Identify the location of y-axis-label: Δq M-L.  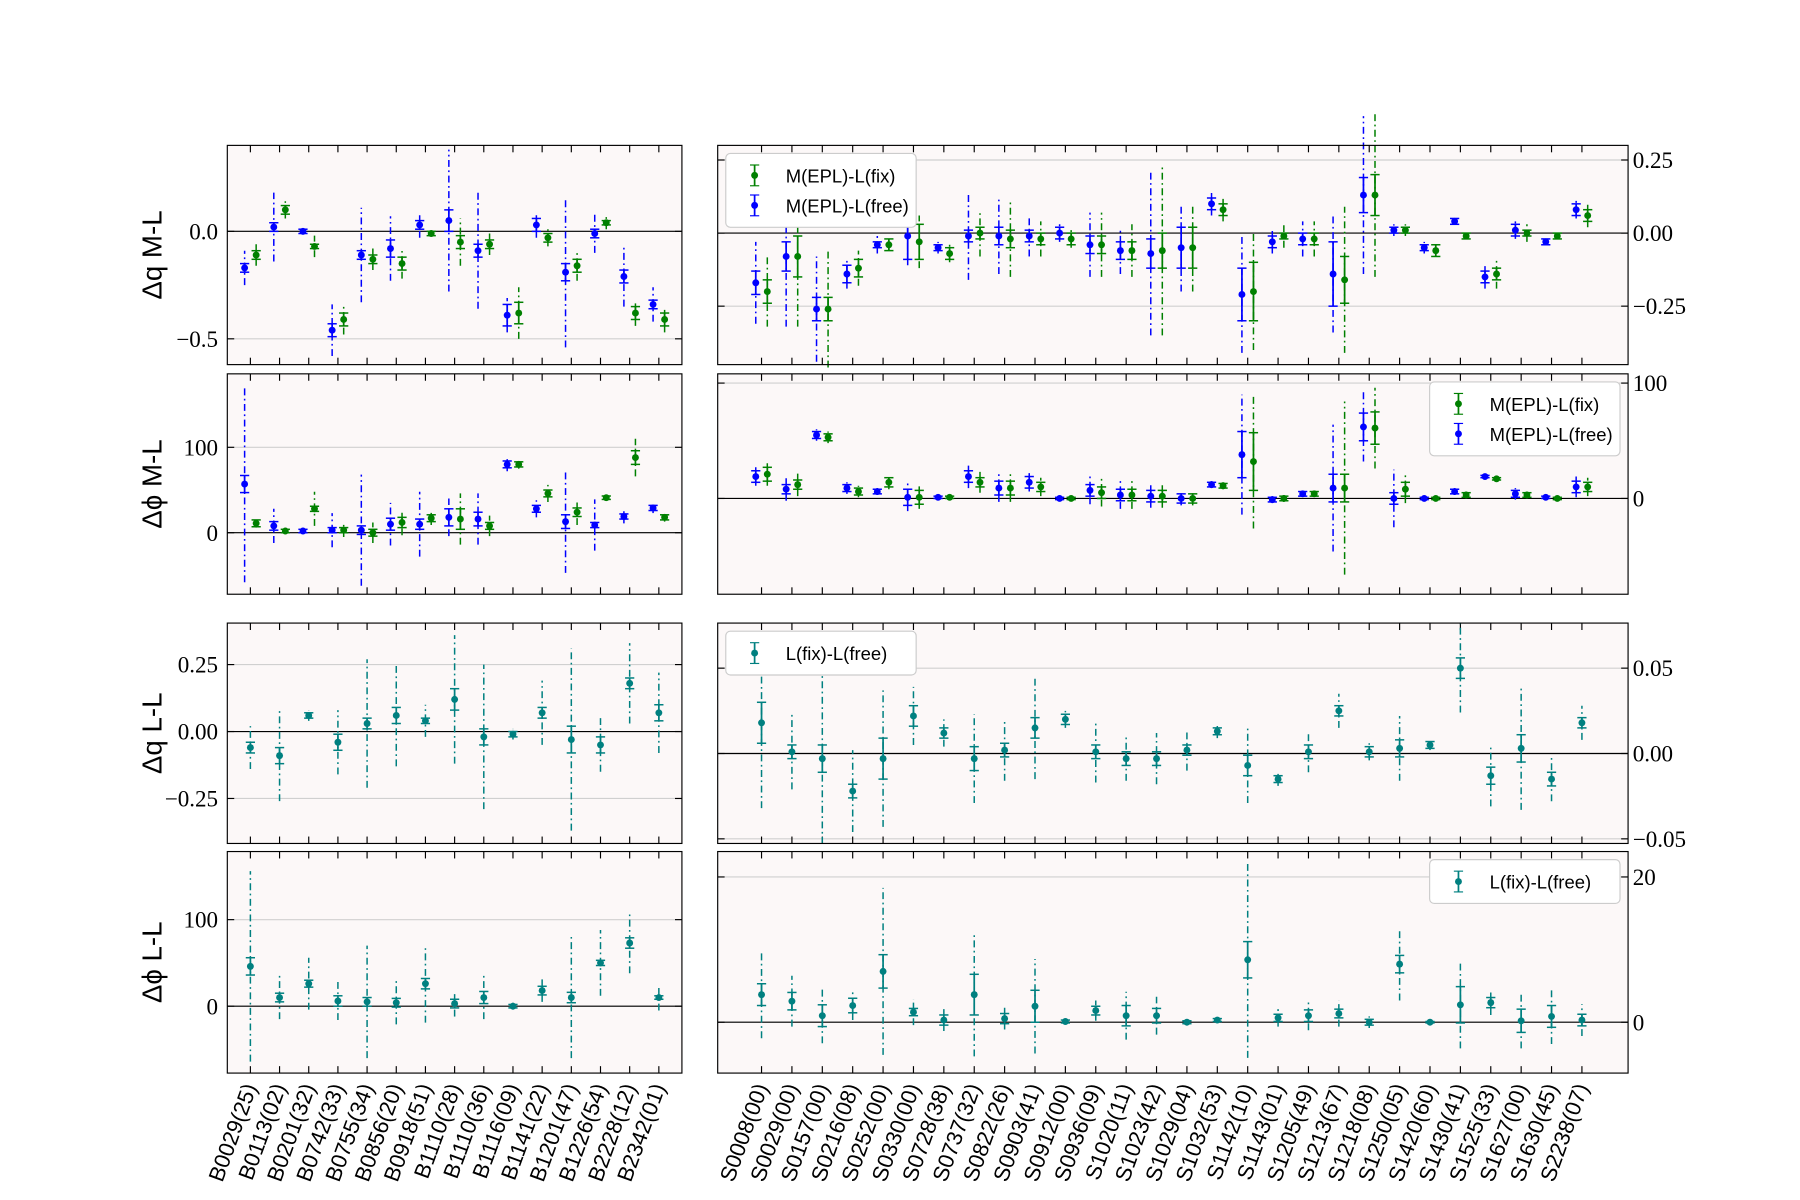
(152, 254).